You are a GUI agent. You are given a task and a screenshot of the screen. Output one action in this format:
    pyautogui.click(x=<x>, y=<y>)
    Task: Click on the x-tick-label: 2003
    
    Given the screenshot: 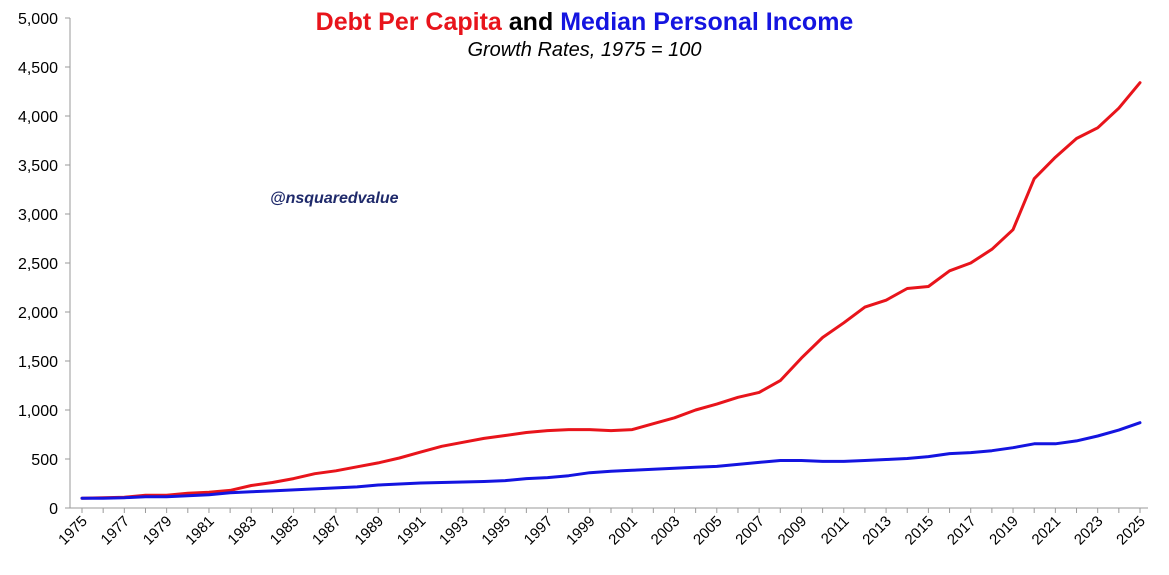 What is the action you would take?
    pyautogui.click(x=666, y=531)
    